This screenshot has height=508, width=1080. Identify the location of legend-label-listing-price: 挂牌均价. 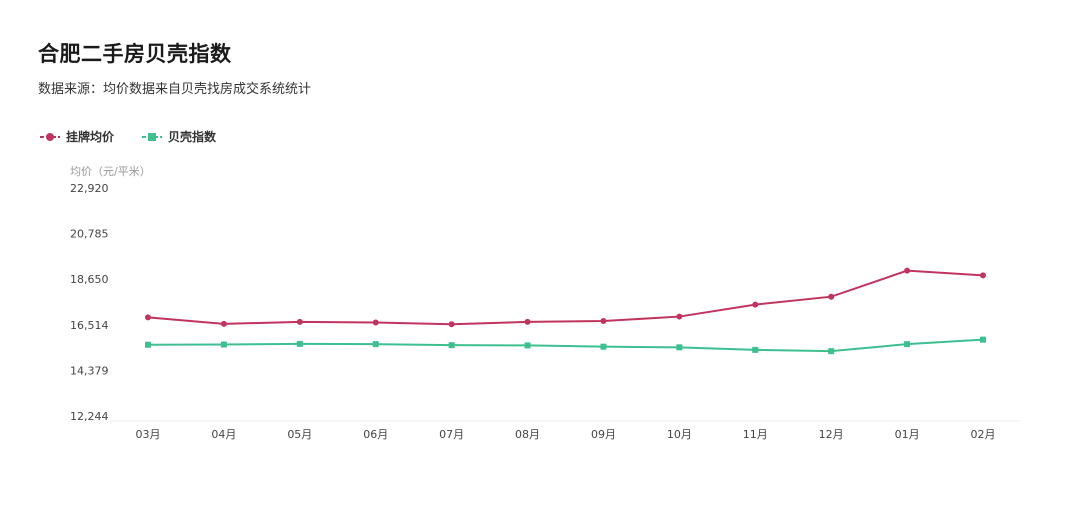
(90, 137).